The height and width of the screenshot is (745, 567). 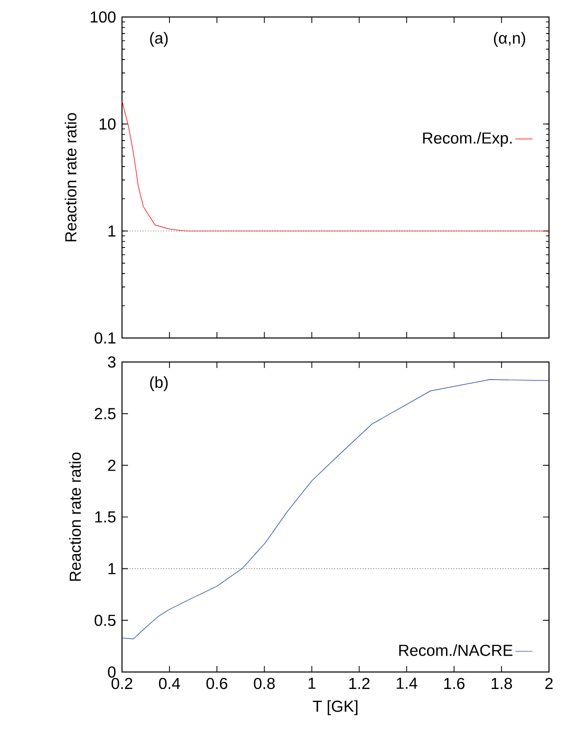 What do you see at coordinates (454, 684) in the screenshot?
I see `x-tick-label: 1.6` at bounding box center [454, 684].